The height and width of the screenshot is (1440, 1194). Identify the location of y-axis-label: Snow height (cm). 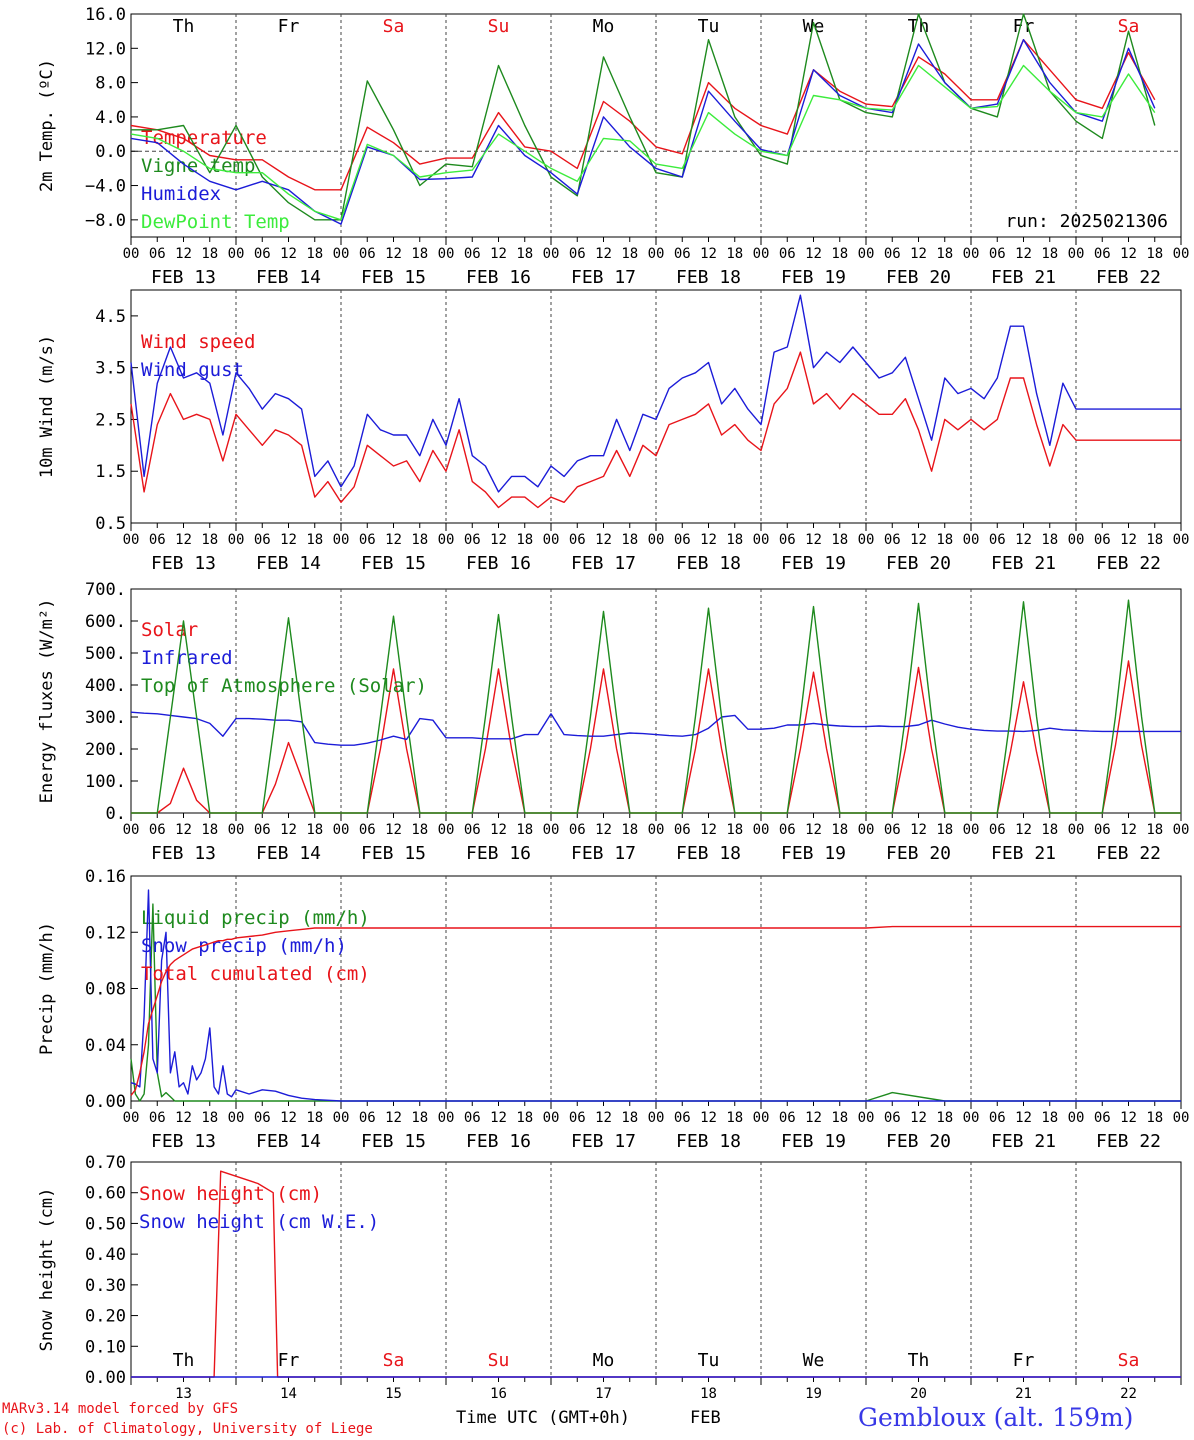
(47, 1270).